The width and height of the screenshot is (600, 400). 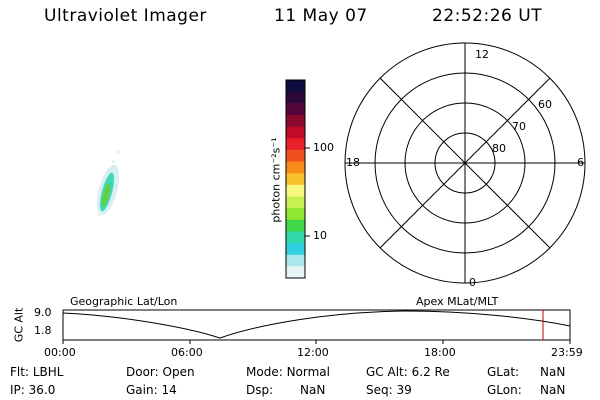 What do you see at coordinates (440, 352) in the screenshot?
I see `timeline-x-tick-3: 18:00` at bounding box center [440, 352].